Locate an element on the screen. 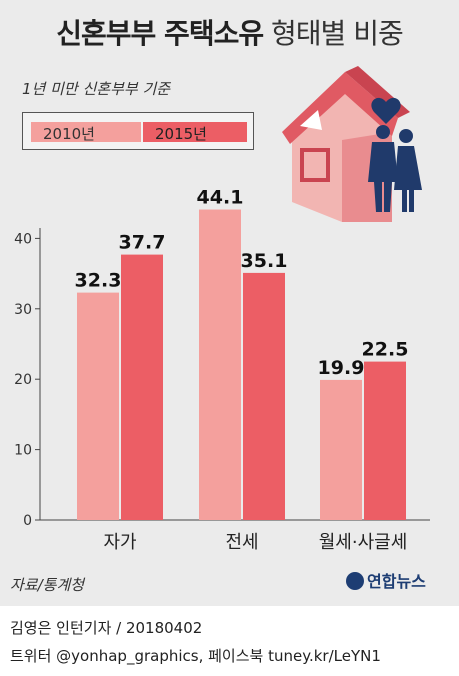 This screenshot has width=459, height=676. legend-label-2015: 2015년 is located at coordinates (181, 134).